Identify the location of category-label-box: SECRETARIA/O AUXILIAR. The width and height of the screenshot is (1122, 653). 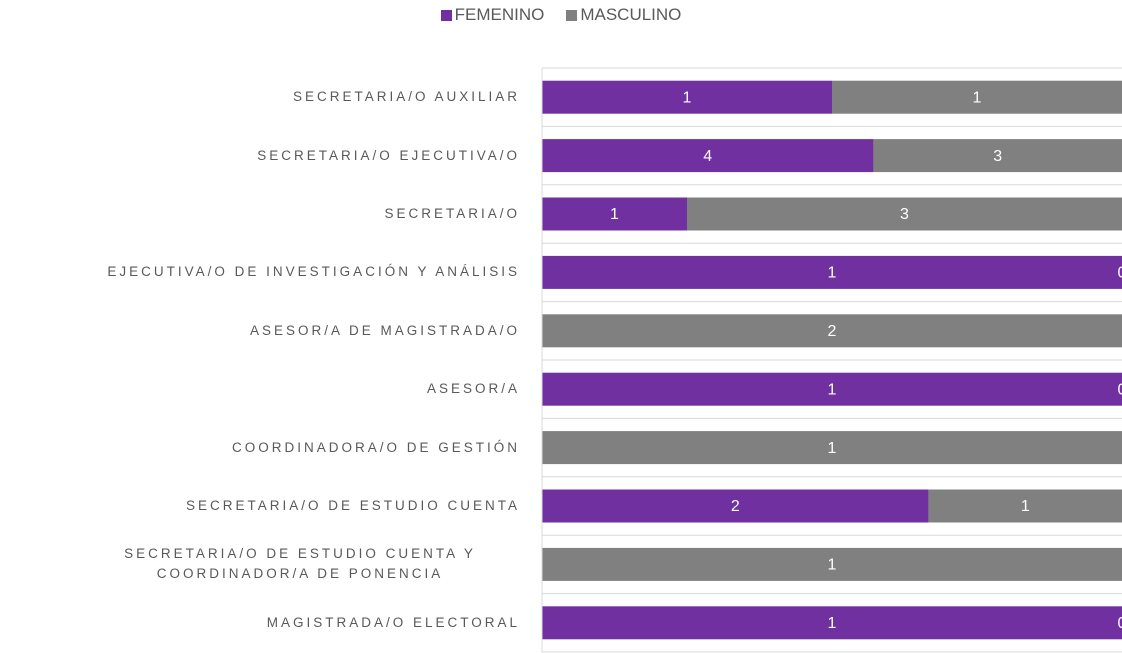
(260, 97).